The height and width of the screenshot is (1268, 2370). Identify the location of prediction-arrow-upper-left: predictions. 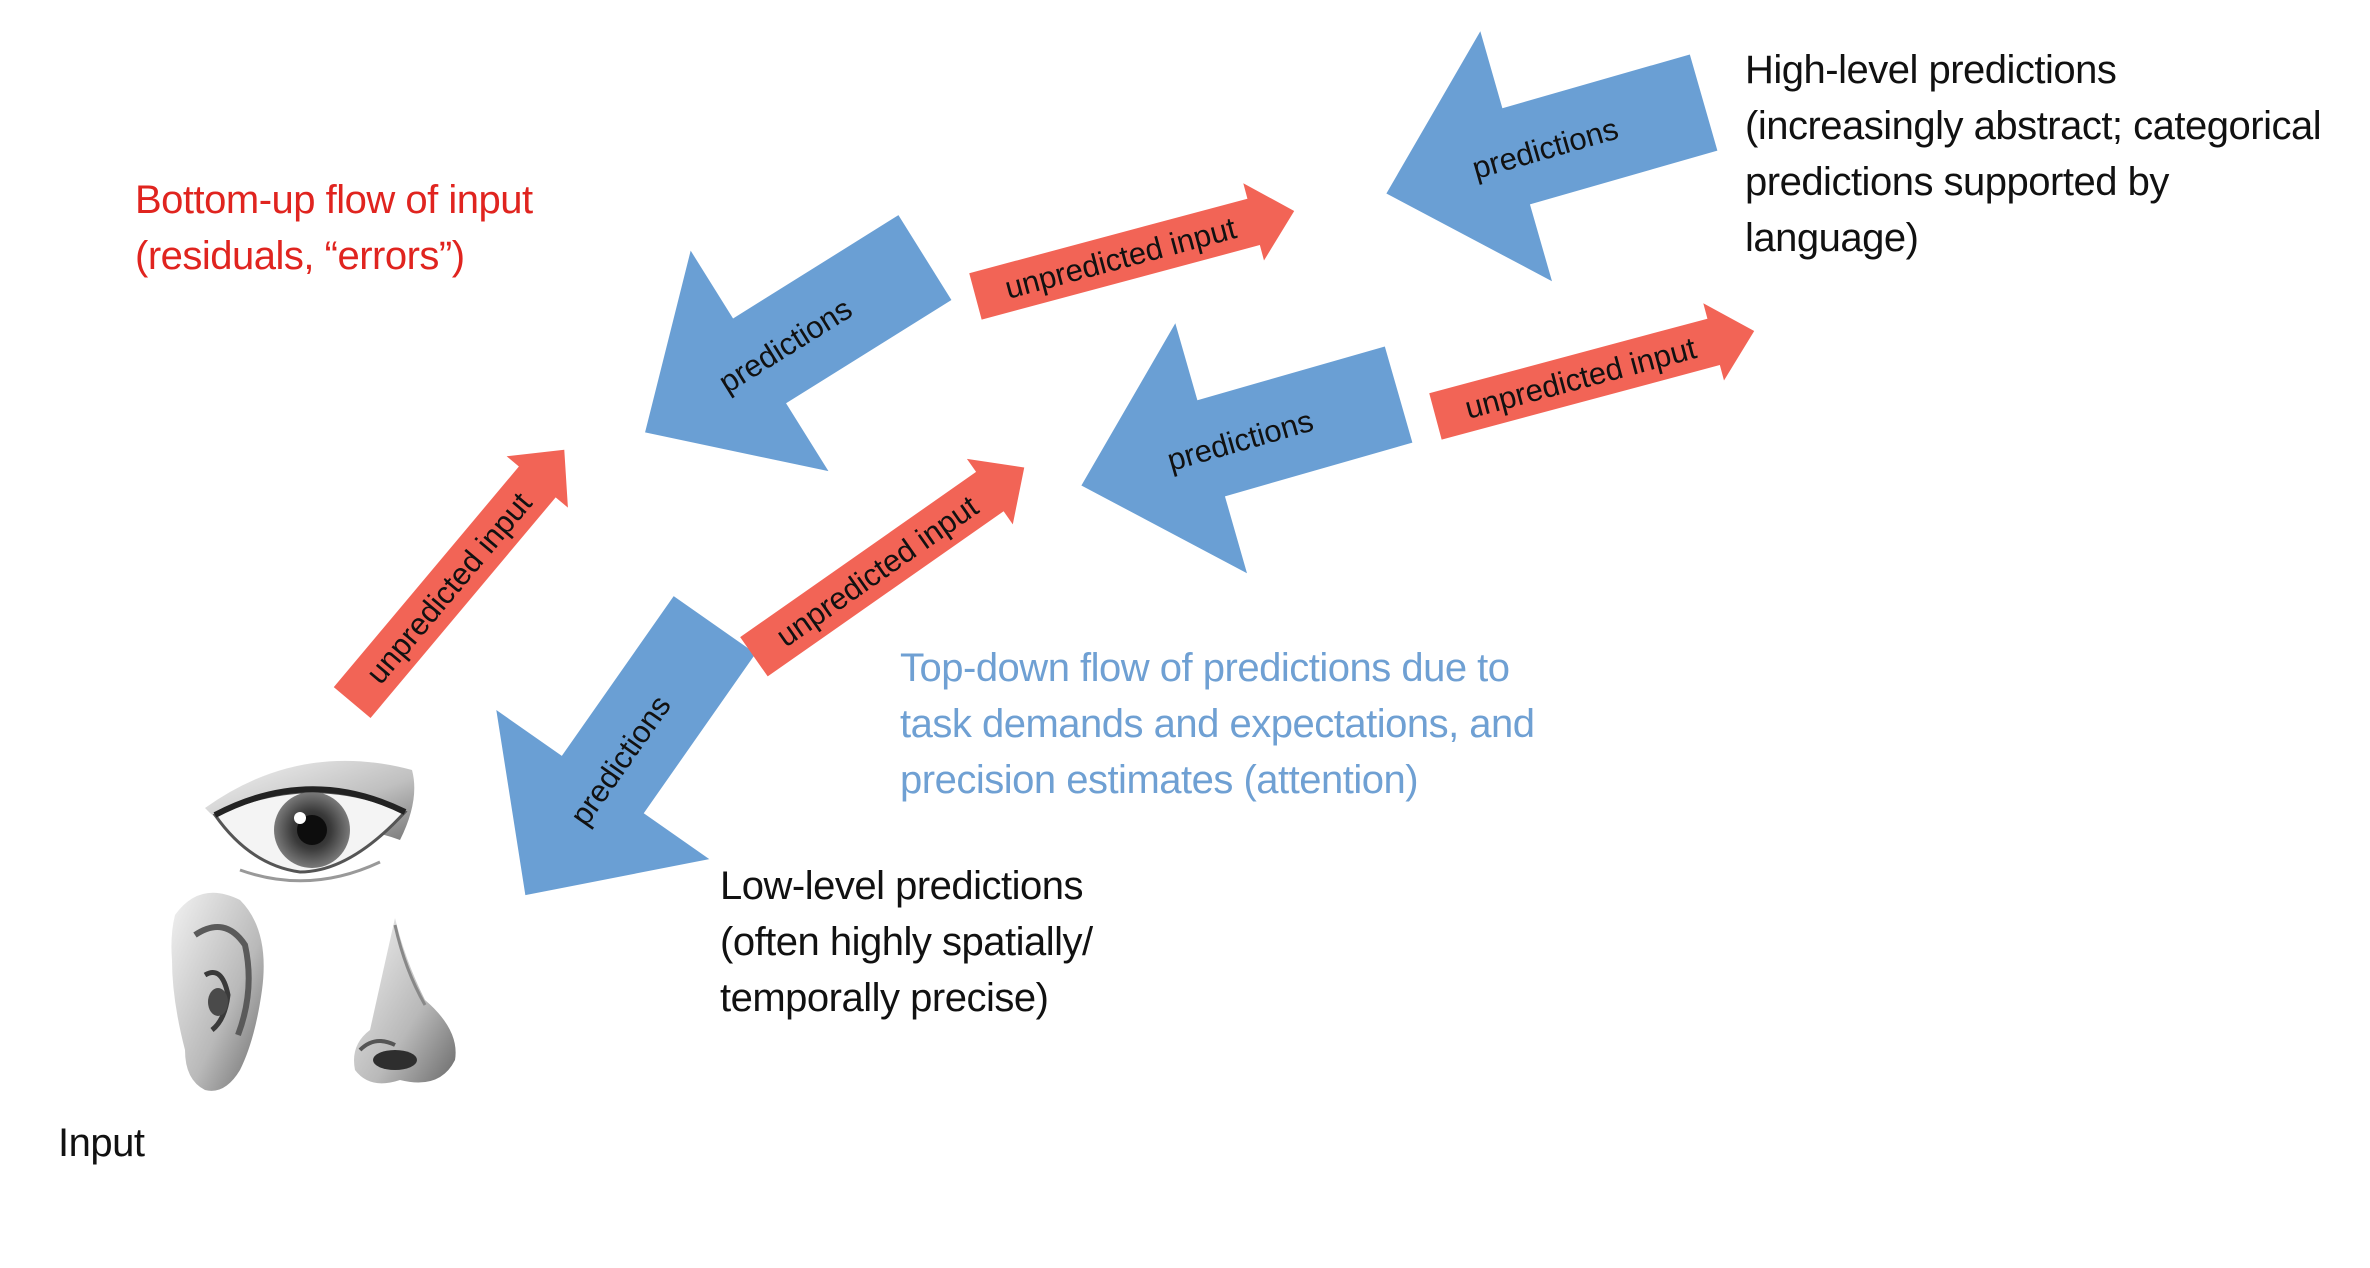
(798, 343).